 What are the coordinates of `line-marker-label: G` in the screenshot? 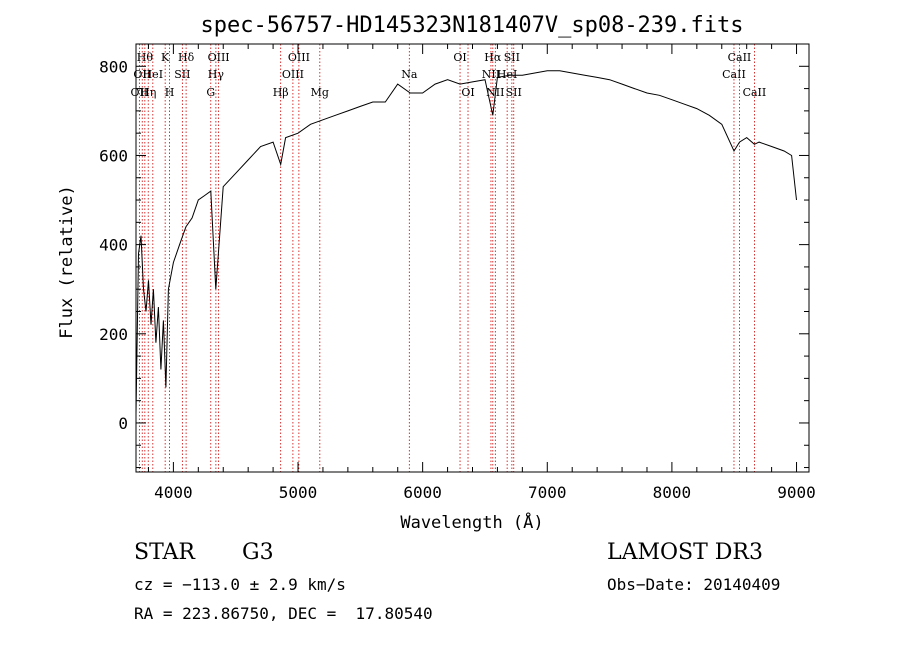 It's located at (210, 92).